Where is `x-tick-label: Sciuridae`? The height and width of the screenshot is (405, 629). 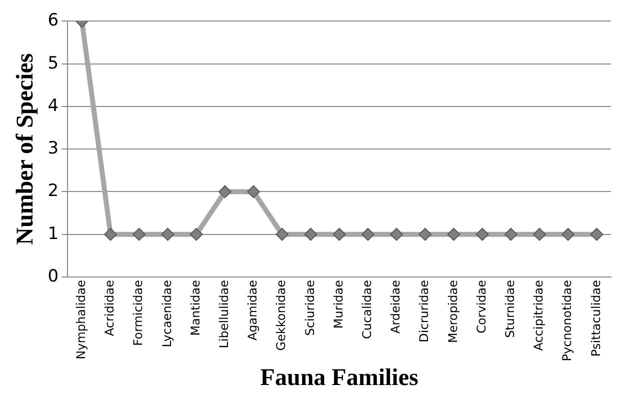 x-tick-label: Sciuridae is located at coordinates (309, 308).